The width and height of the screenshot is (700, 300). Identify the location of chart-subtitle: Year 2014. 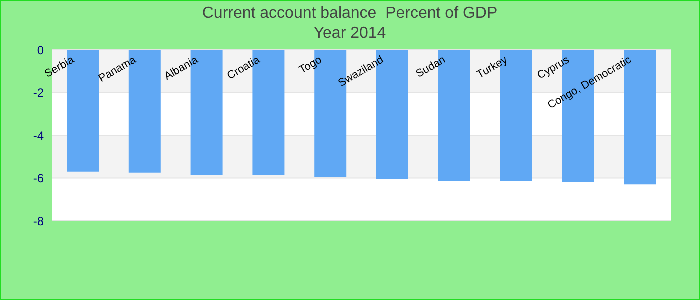
(350, 34).